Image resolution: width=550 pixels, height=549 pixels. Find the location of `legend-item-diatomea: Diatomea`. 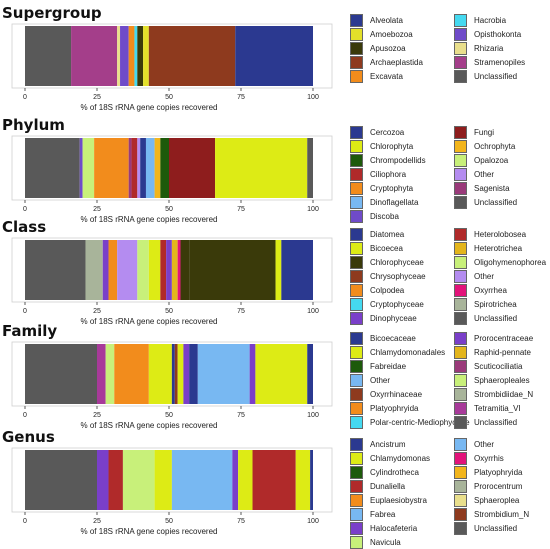

legend-item-diatomea: Diatomea is located at coordinates (377, 234).